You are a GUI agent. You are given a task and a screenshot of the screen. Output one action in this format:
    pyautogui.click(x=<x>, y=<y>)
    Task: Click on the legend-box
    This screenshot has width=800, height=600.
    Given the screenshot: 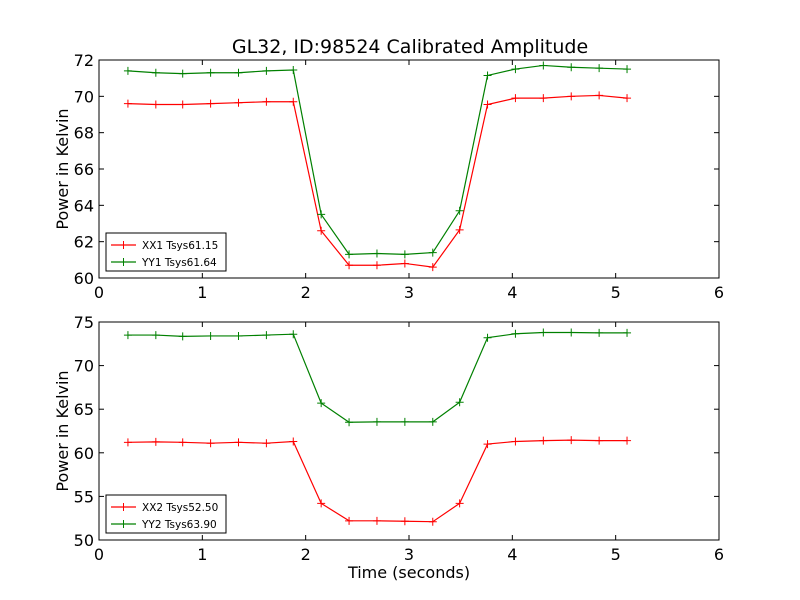 What is the action you would take?
    pyautogui.click(x=166, y=252)
    